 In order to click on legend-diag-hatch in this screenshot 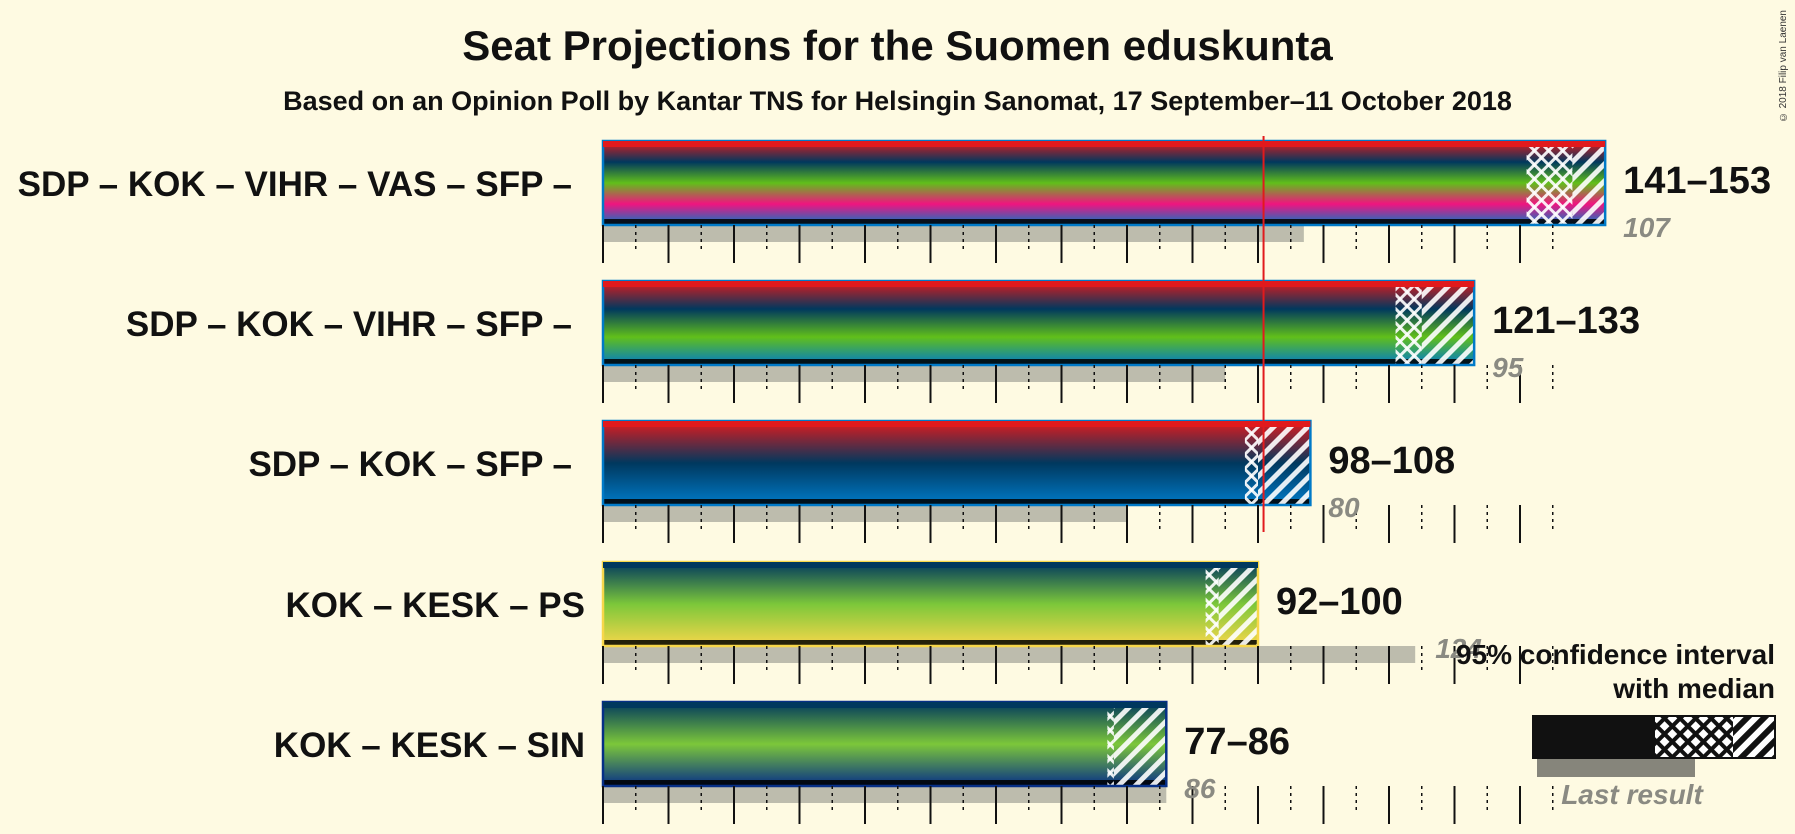, I will do `click(1754, 737)`.